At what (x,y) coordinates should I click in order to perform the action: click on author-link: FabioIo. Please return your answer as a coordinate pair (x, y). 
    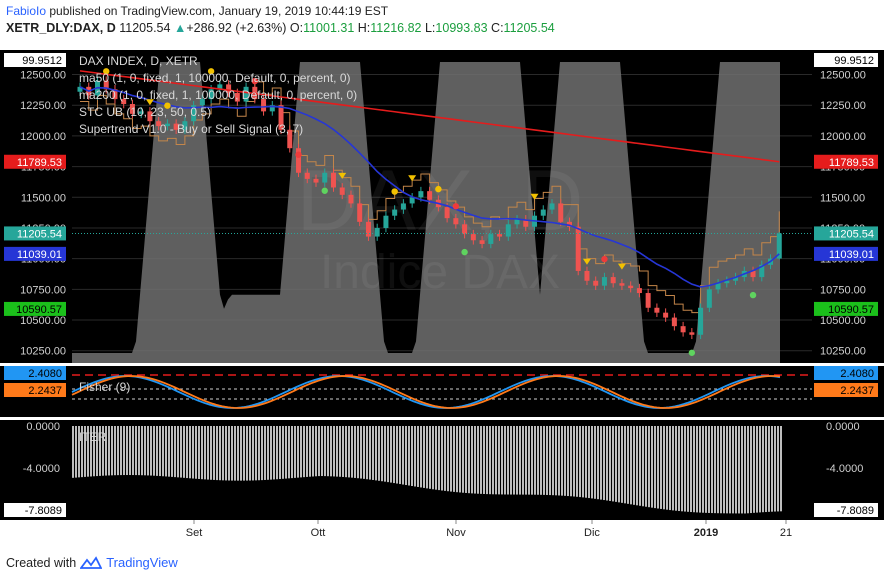
    Looking at the image, I should click on (26, 11).